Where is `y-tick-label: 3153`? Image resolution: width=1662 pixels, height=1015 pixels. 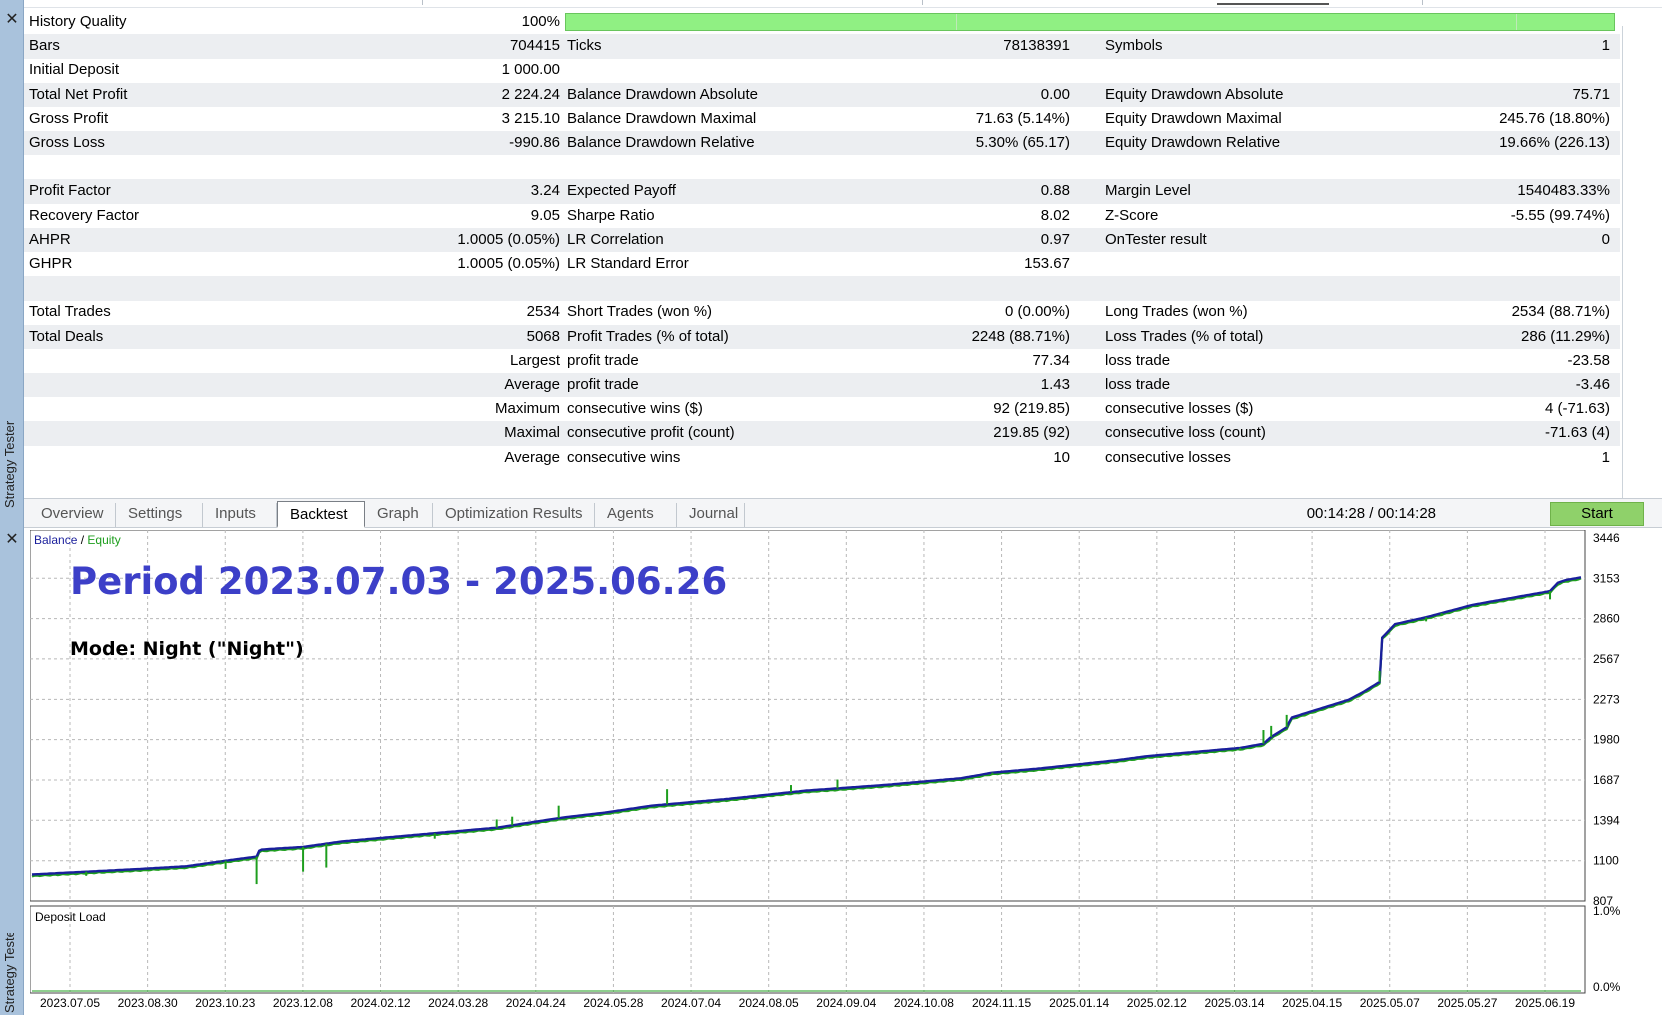
y-tick-label: 3153 is located at coordinates (1606, 578).